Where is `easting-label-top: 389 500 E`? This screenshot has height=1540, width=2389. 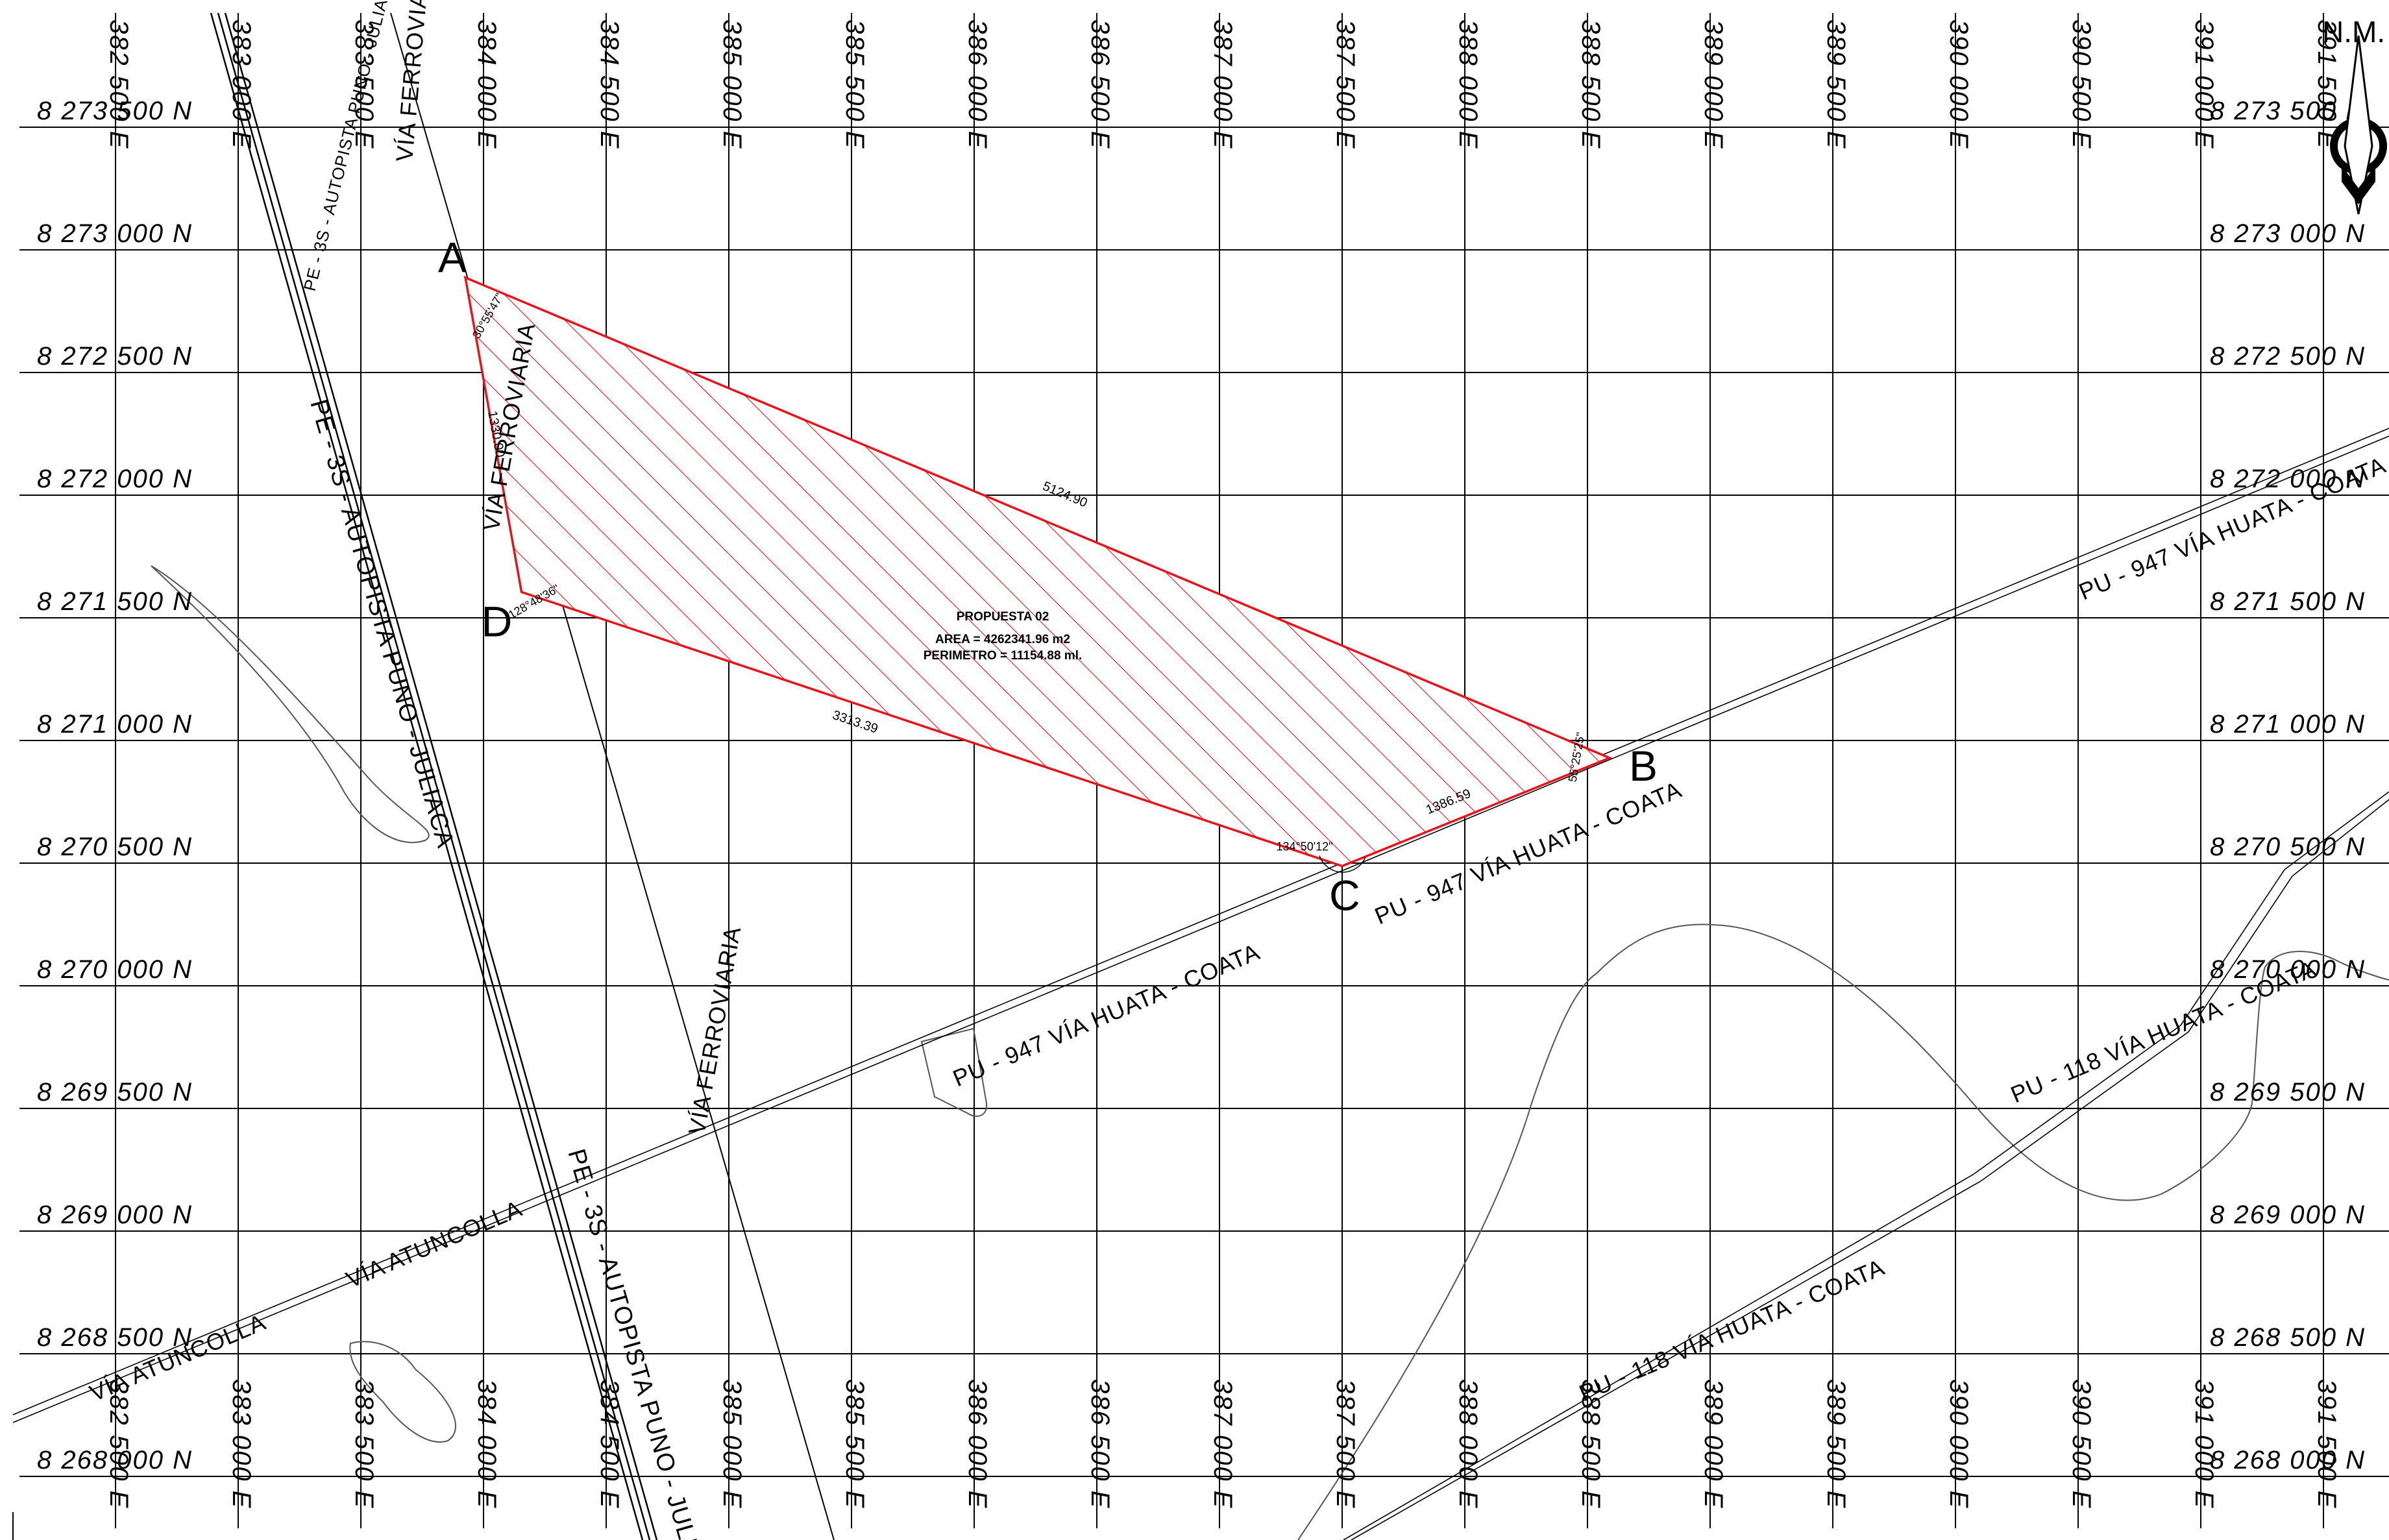 easting-label-top: 389 500 E is located at coordinates (1836, 84).